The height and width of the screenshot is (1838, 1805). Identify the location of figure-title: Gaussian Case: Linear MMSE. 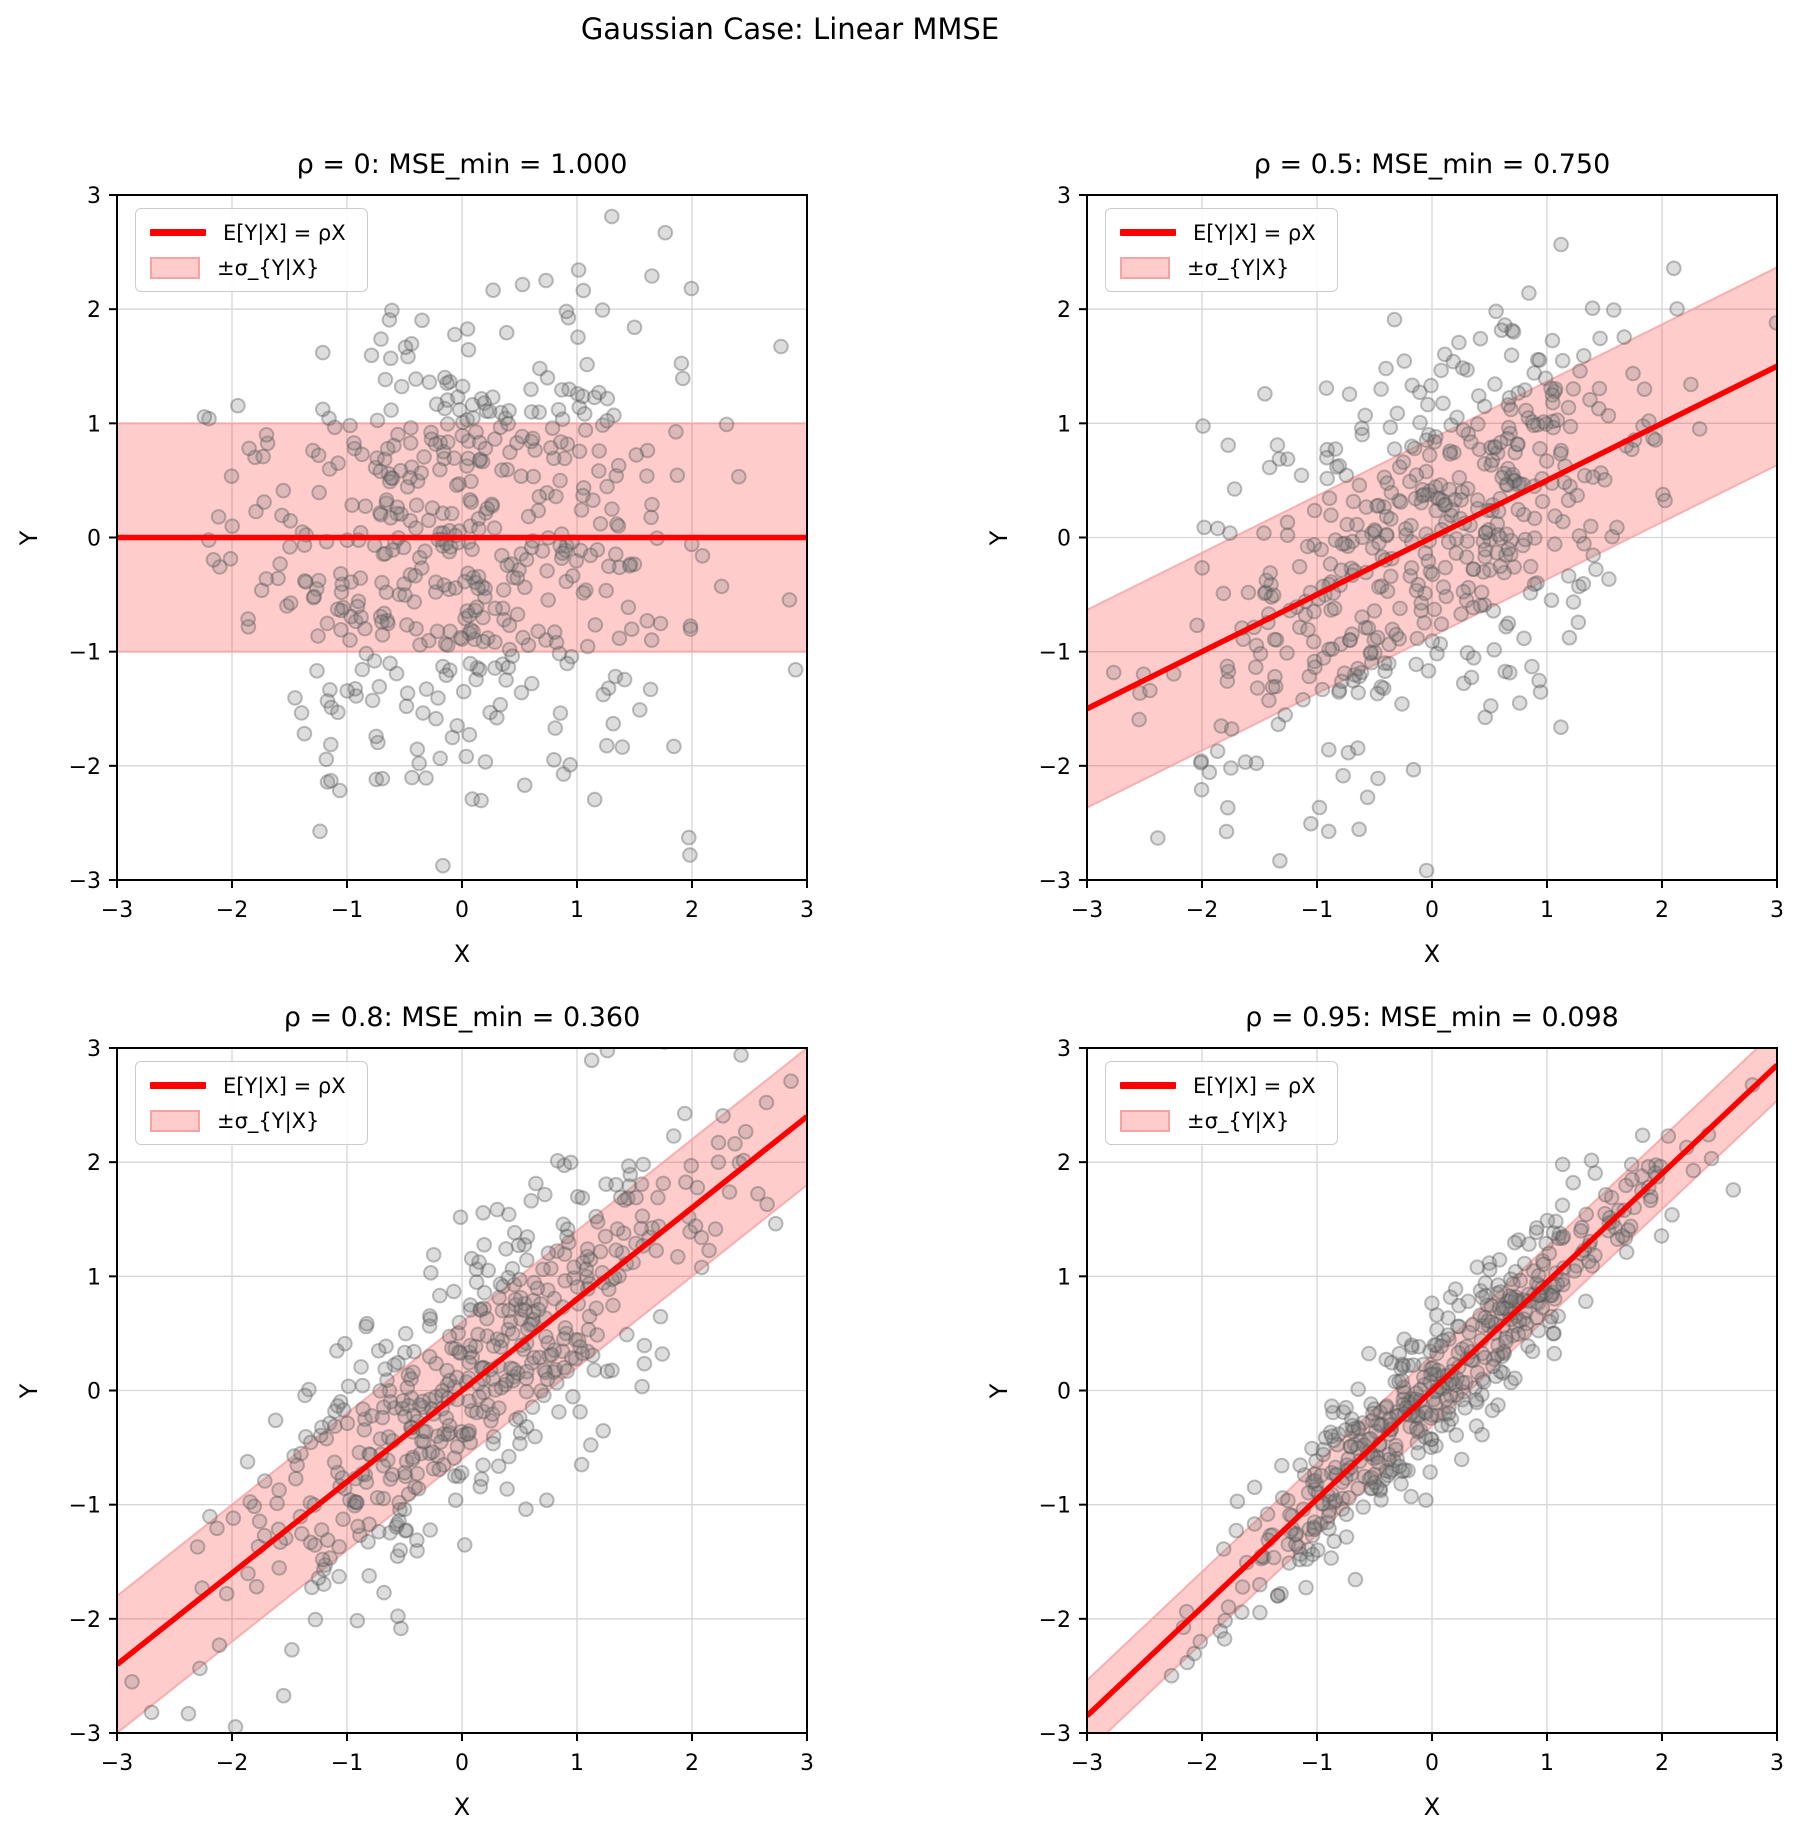
(790, 29).